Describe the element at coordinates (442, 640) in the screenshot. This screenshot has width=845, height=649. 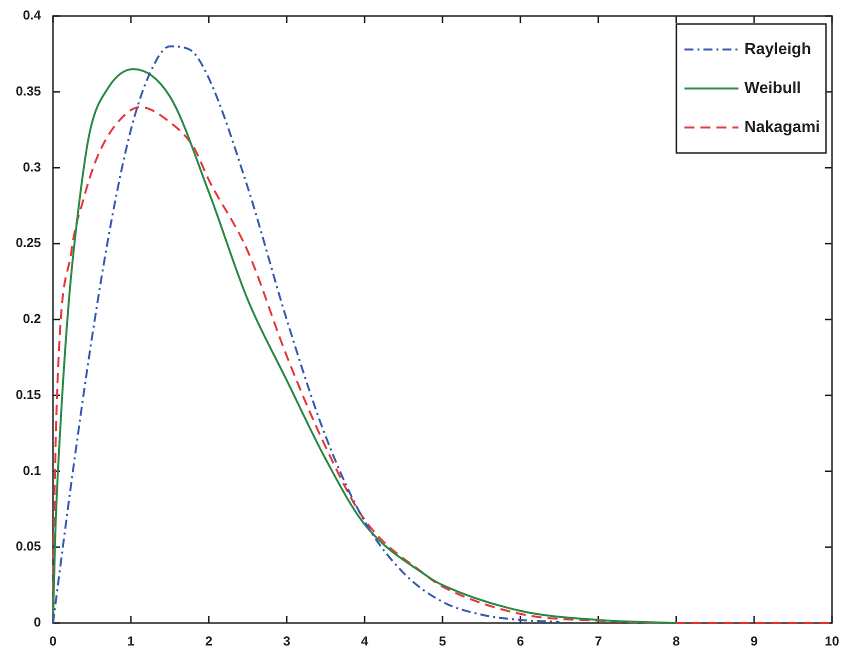
I see `x-tick-label: 5` at that location.